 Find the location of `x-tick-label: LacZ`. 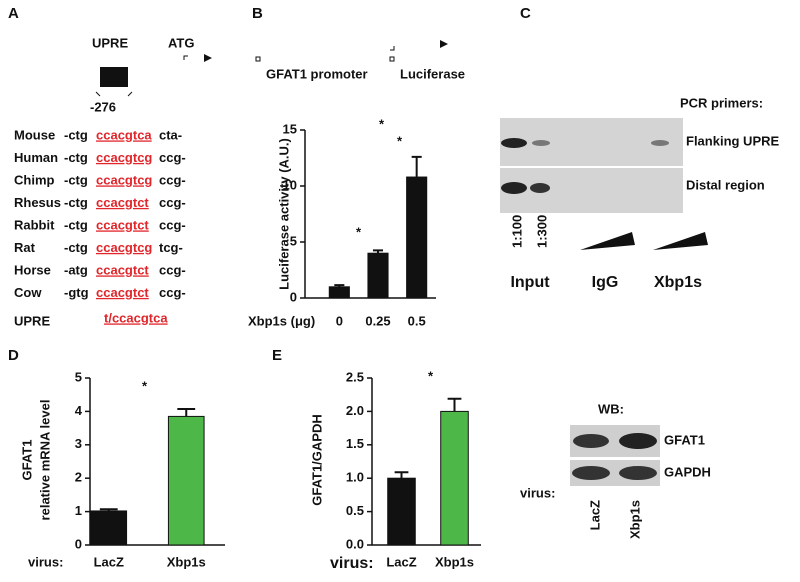

x-tick-label: LacZ is located at coordinates (401, 561).